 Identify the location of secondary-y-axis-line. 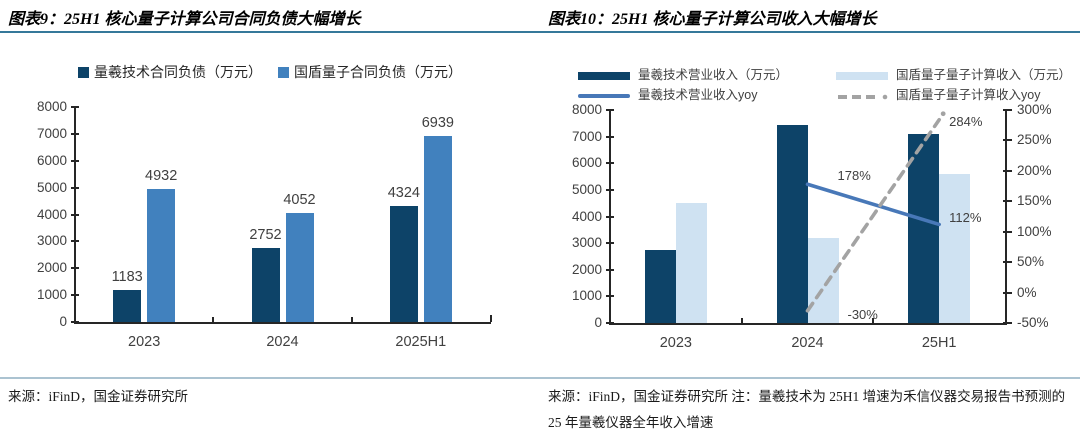
(1006, 217).